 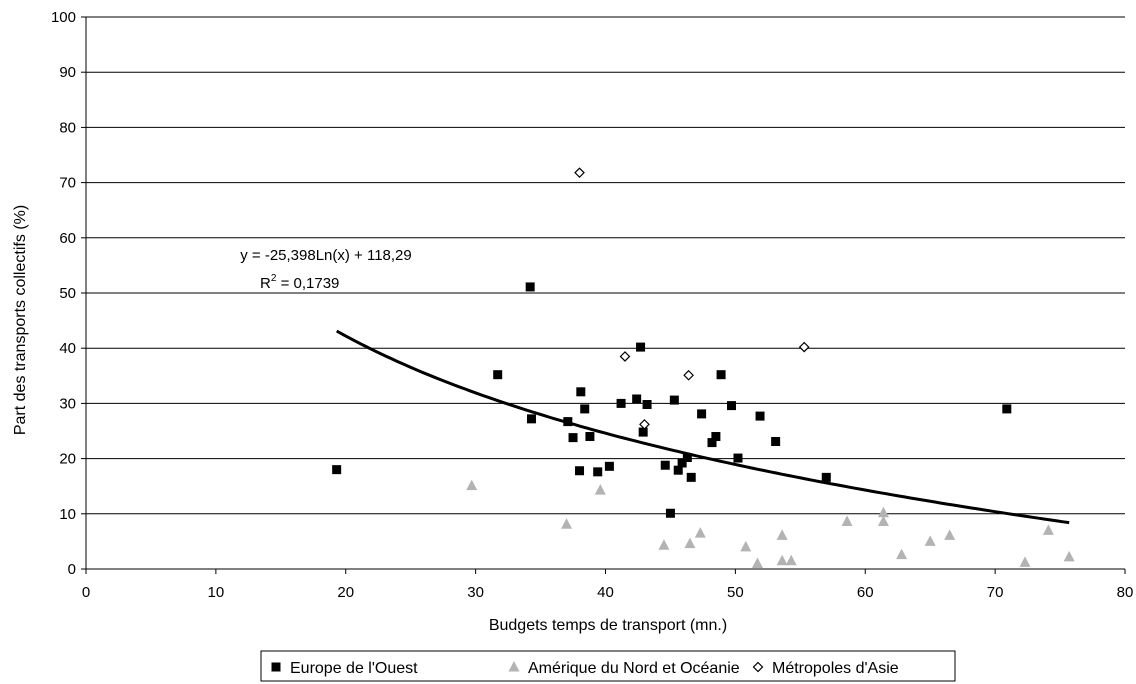 What do you see at coordinates (67, 183) in the screenshot?
I see `y-tick-label: 70` at bounding box center [67, 183].